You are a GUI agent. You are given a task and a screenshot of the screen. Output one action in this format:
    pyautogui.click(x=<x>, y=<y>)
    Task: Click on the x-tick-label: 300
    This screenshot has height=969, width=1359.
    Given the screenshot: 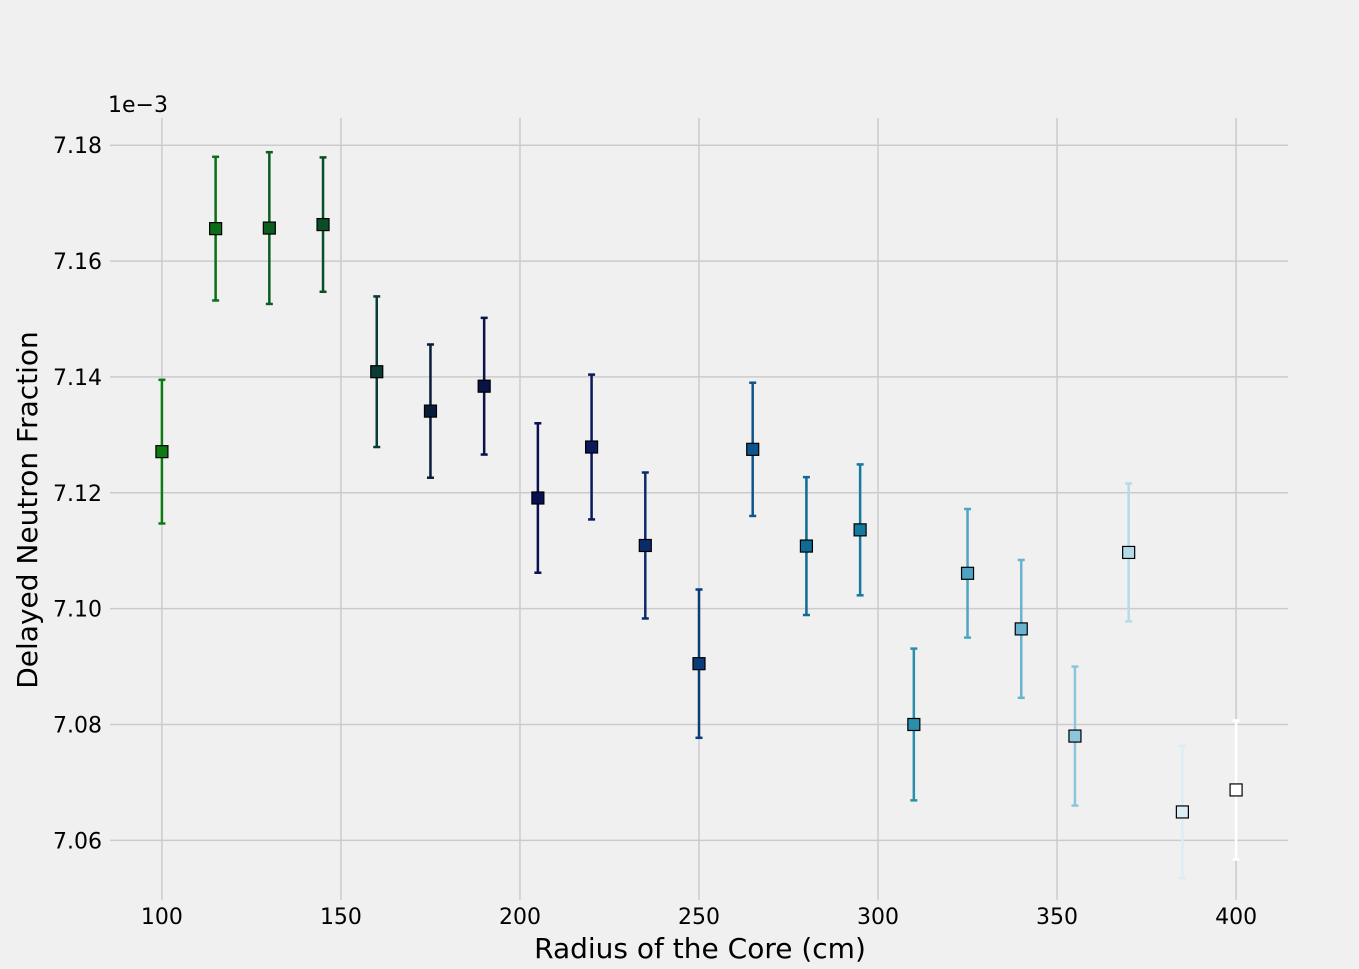 What is the action you would take?
    pyautogui.click(x=878, y=917)
    